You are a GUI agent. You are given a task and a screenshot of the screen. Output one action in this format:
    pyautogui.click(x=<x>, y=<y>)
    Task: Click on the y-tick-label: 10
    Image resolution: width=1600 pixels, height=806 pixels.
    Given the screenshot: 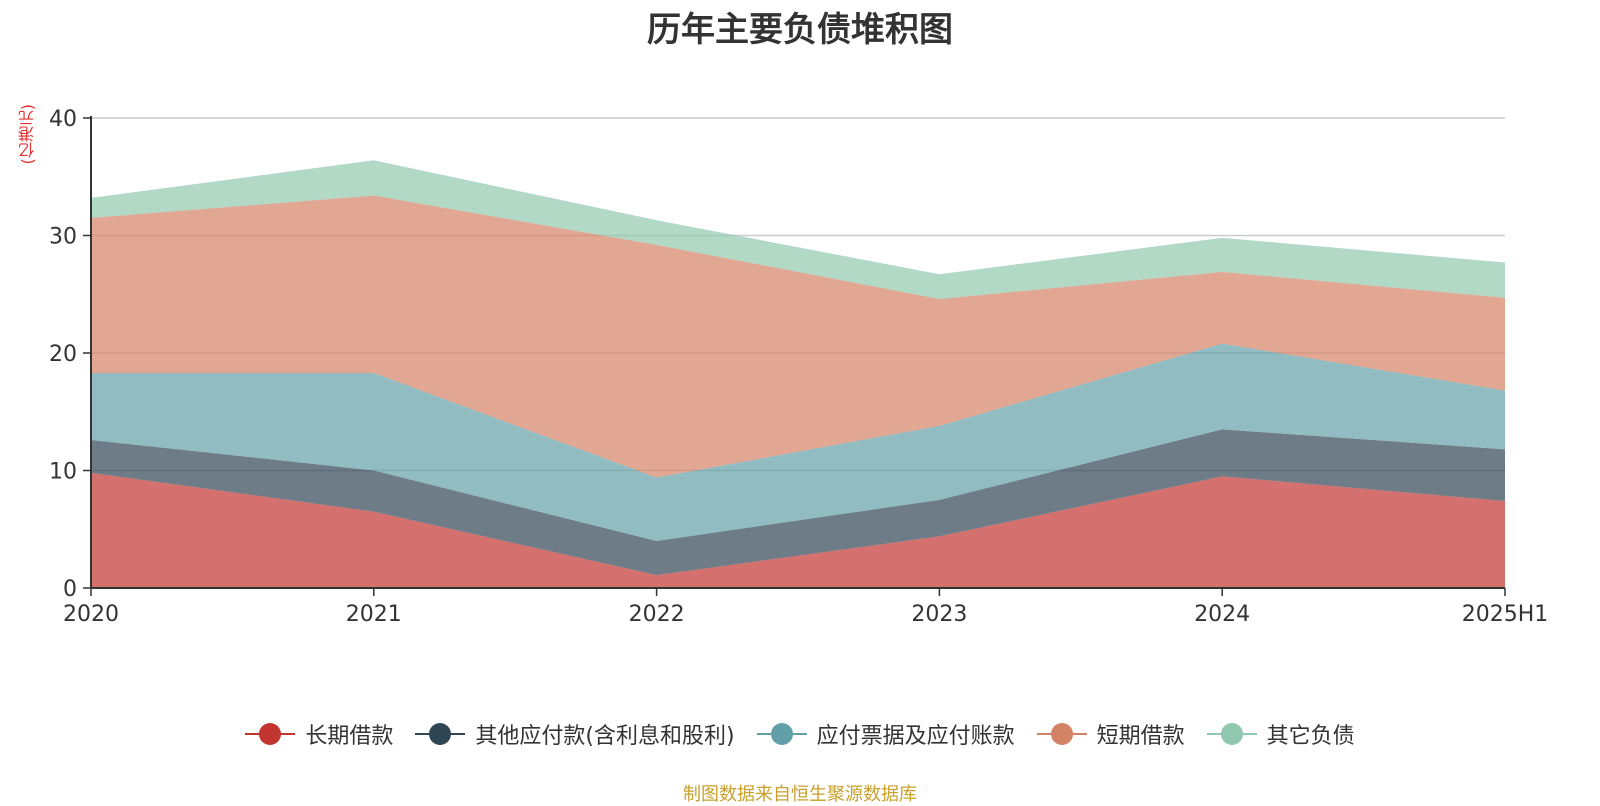 What is the action you would take?
    pyautogui.click(x=63, y=472)
    